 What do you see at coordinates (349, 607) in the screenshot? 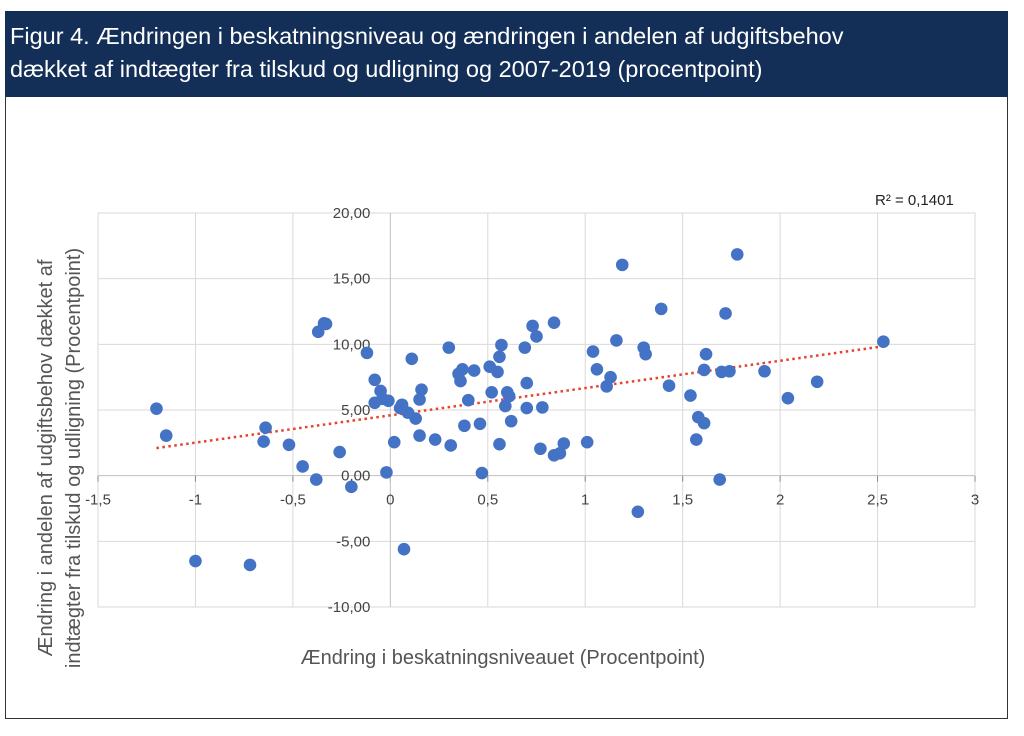
I see `y-tick-label: -10,00` at bounding box center [349, 607].